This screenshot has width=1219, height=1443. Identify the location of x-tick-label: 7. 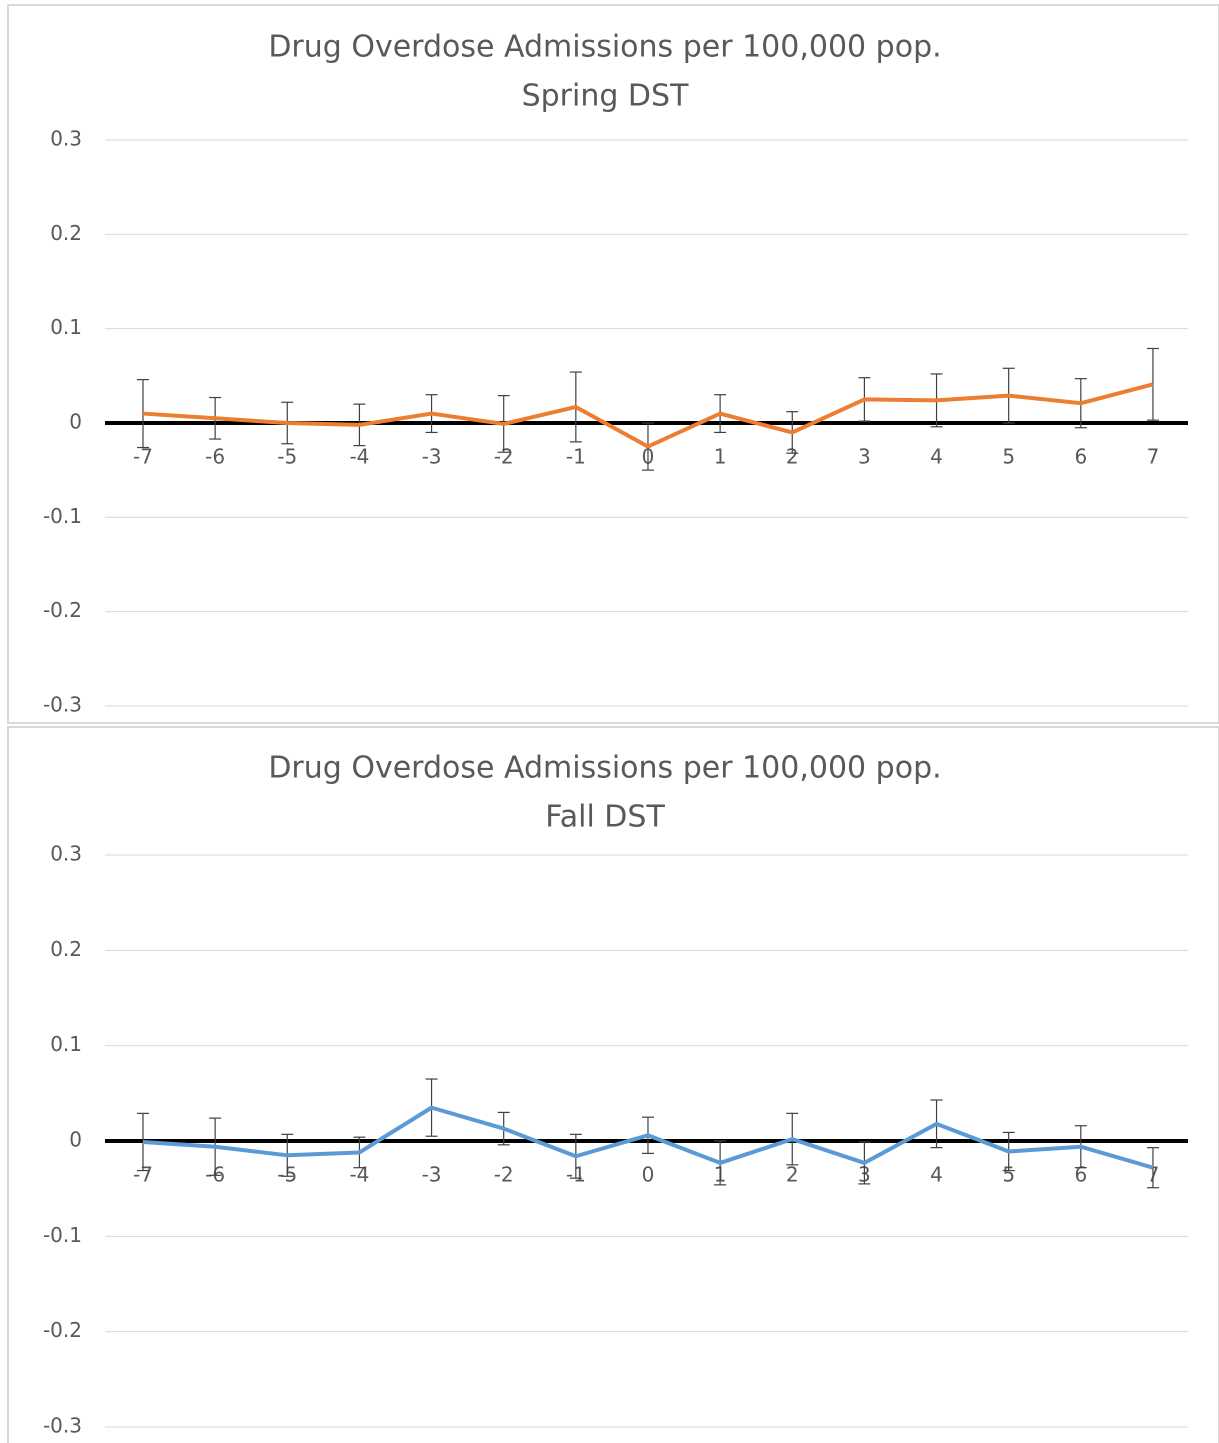
(1153, 457).